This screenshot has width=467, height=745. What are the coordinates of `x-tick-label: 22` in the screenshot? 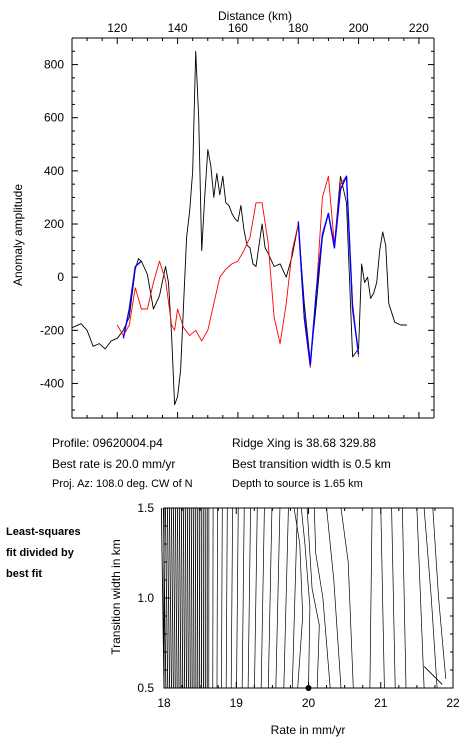 It's located at (453, 703).